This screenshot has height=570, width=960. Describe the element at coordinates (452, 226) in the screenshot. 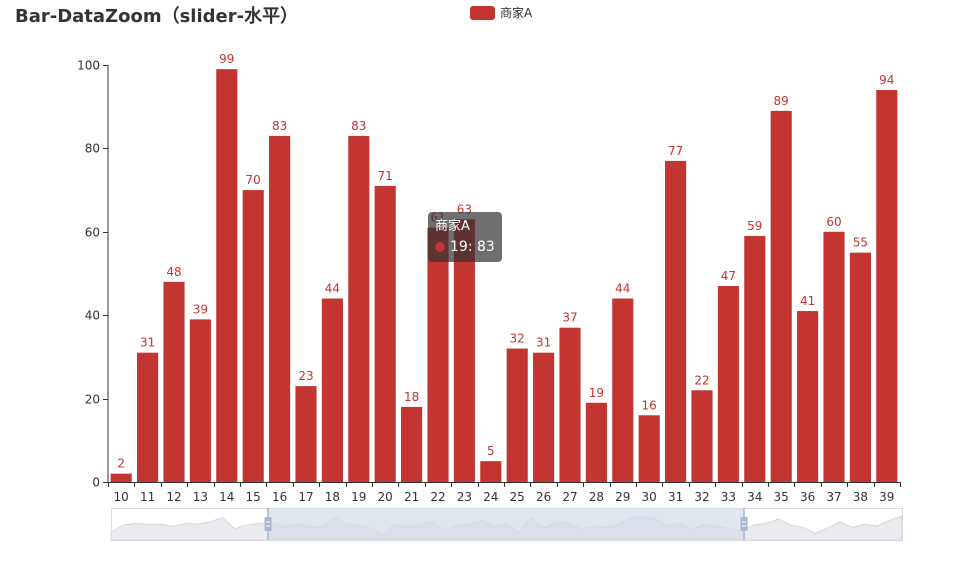

I see `tooltip-series-name: 商家A` at that location.